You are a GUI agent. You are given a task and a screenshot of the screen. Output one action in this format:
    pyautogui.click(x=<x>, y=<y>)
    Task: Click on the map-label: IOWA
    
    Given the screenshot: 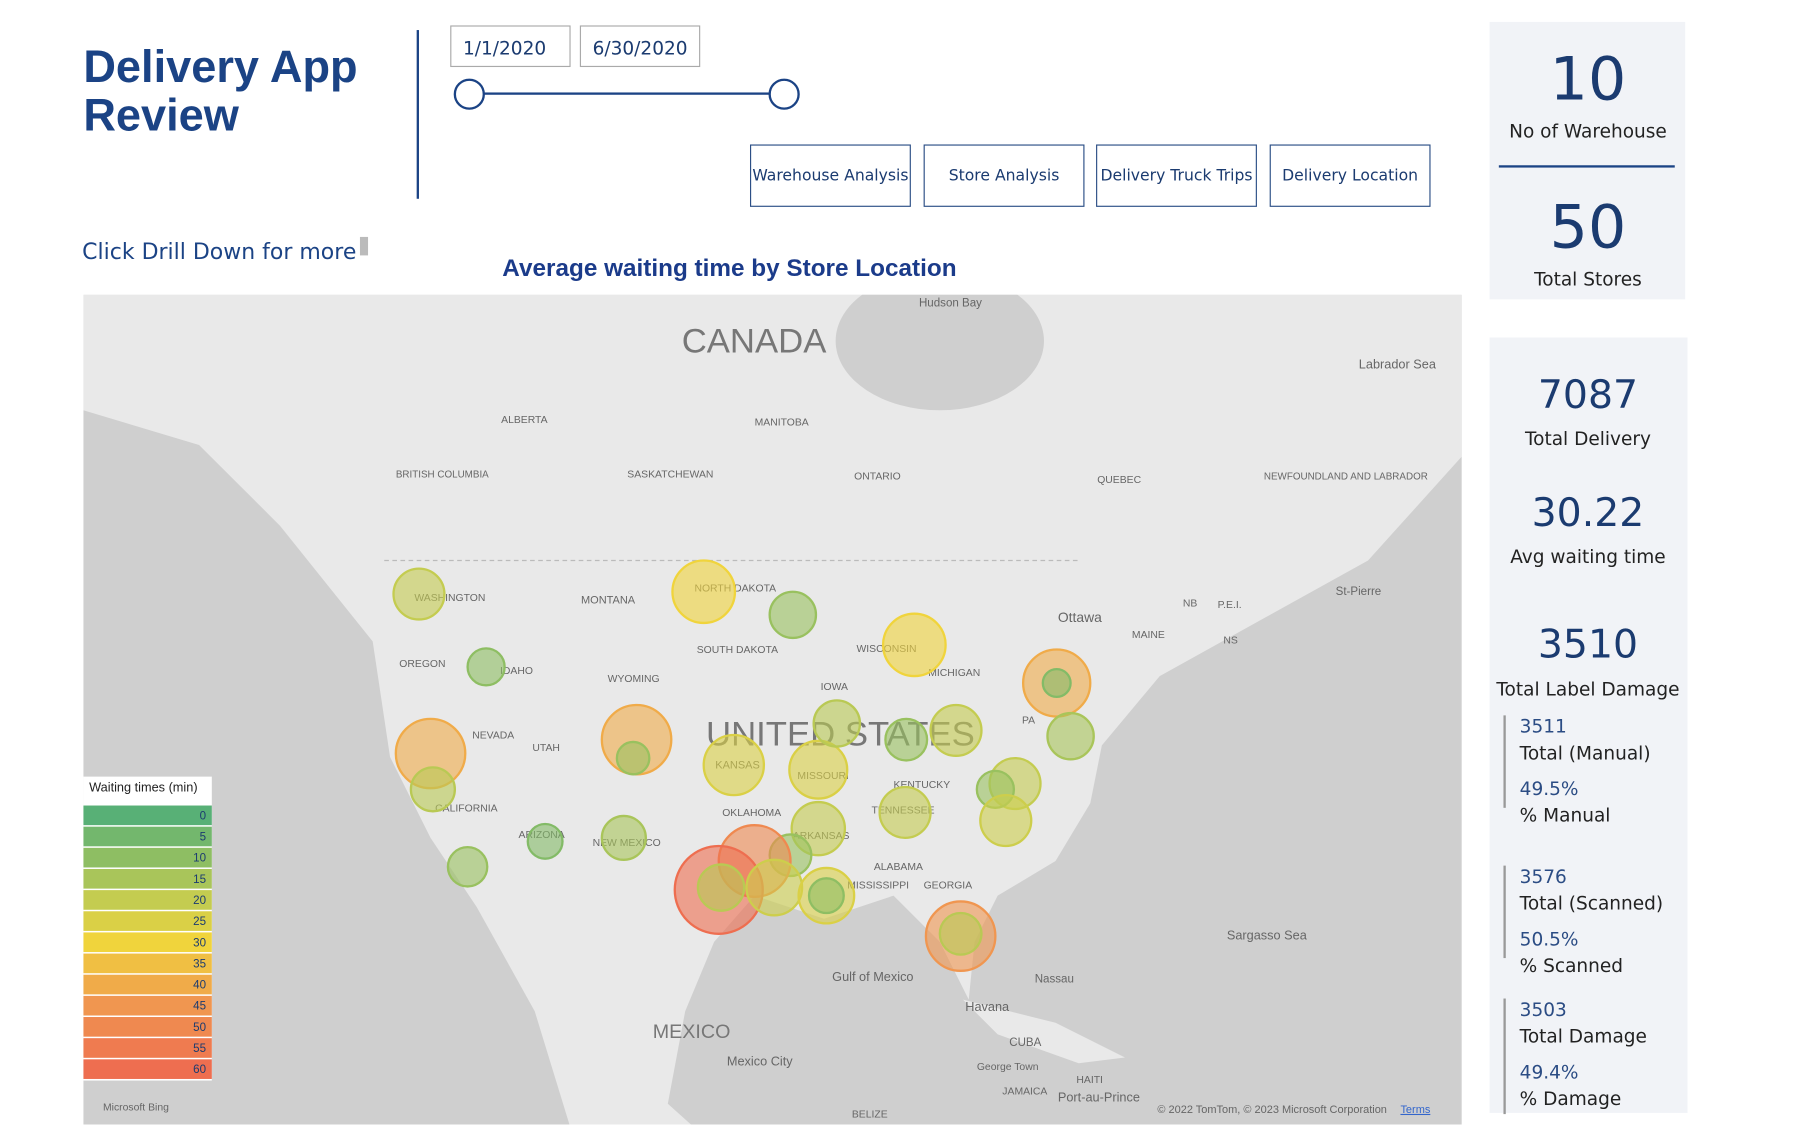 What is the action you would take?
    pyautogui.click(x=834, y=687)
    